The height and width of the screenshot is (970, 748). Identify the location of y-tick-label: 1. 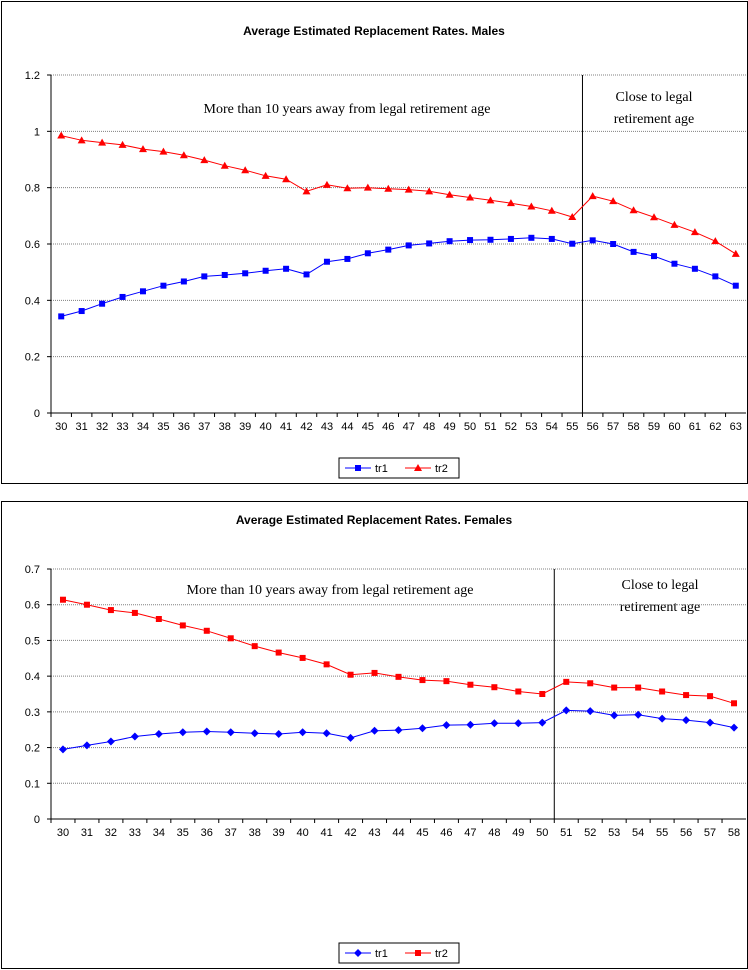
(37, 132).